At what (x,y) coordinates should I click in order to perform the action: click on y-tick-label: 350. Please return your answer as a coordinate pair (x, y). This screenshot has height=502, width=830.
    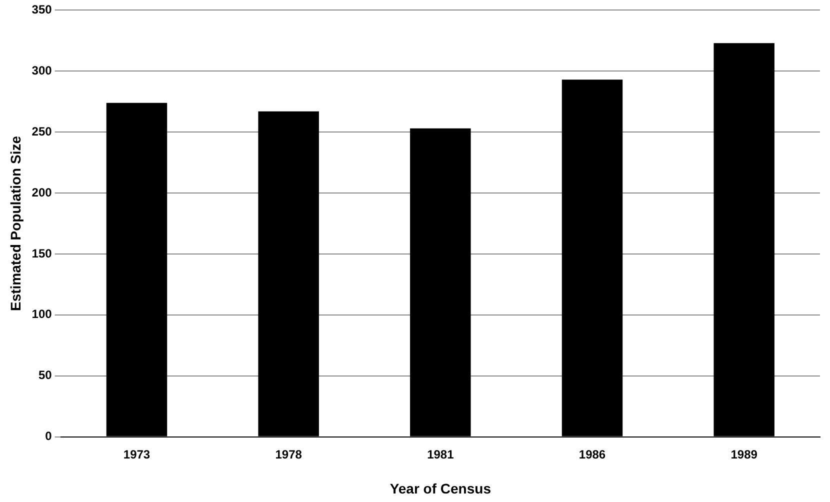
    Looking at the image, I should click on (42, 9).